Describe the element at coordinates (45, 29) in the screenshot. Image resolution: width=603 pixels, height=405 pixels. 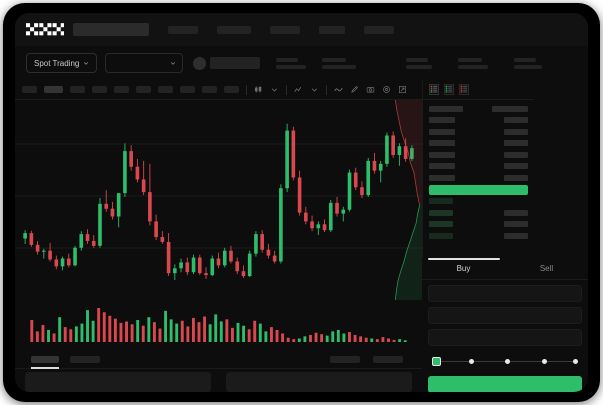
I see `okx-logo` at that location.